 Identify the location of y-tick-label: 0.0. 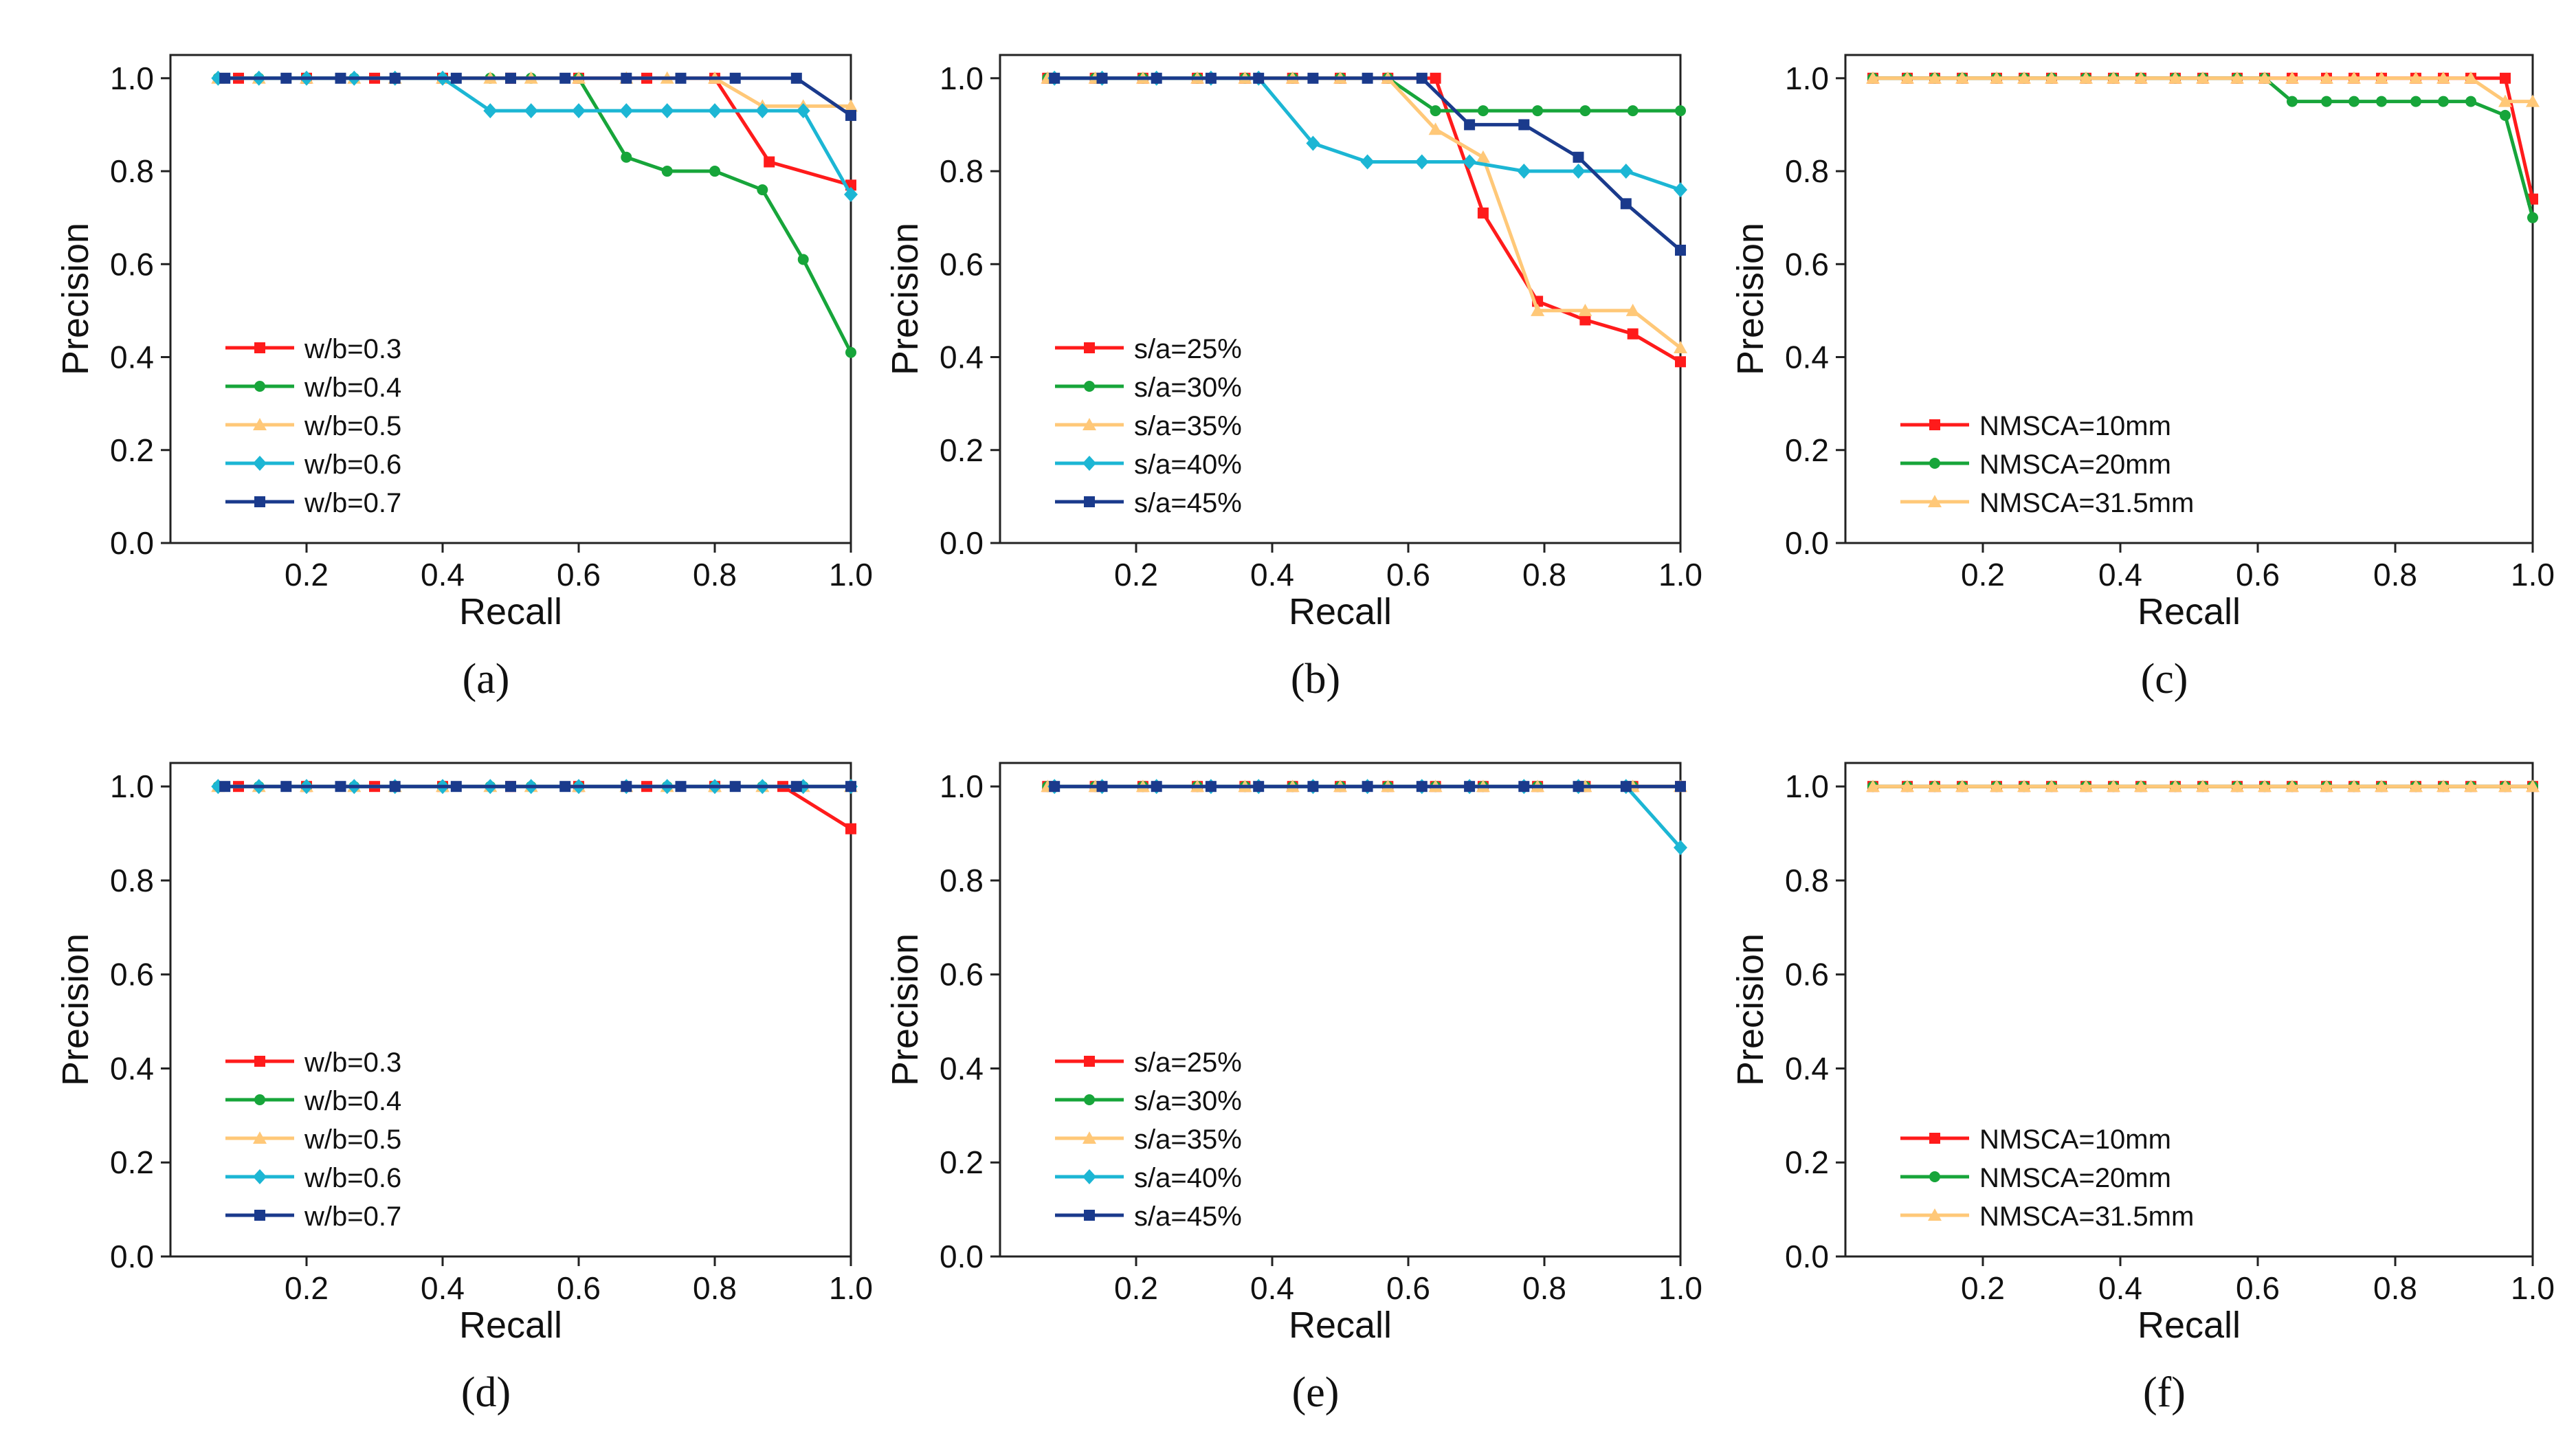
(962, 543).